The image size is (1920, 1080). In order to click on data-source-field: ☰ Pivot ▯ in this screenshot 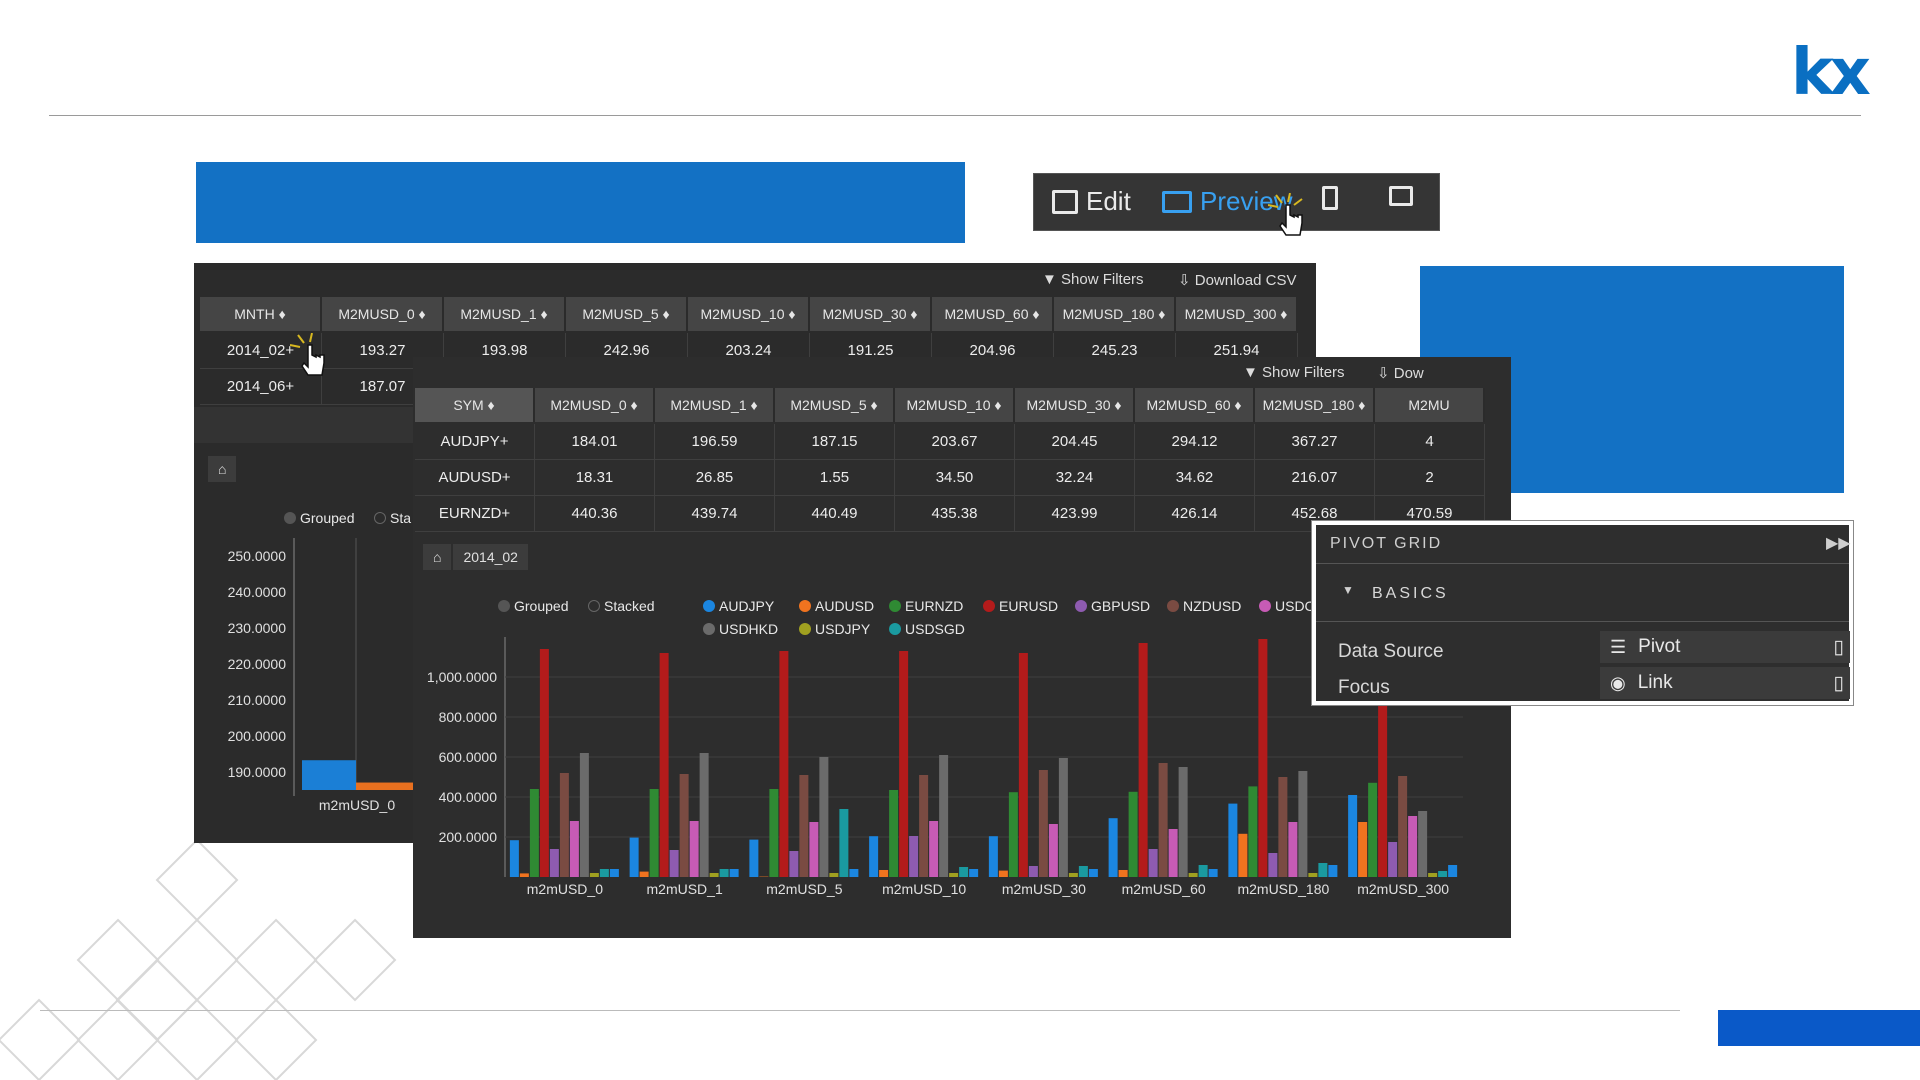, I will do `click(1725, 647)`.